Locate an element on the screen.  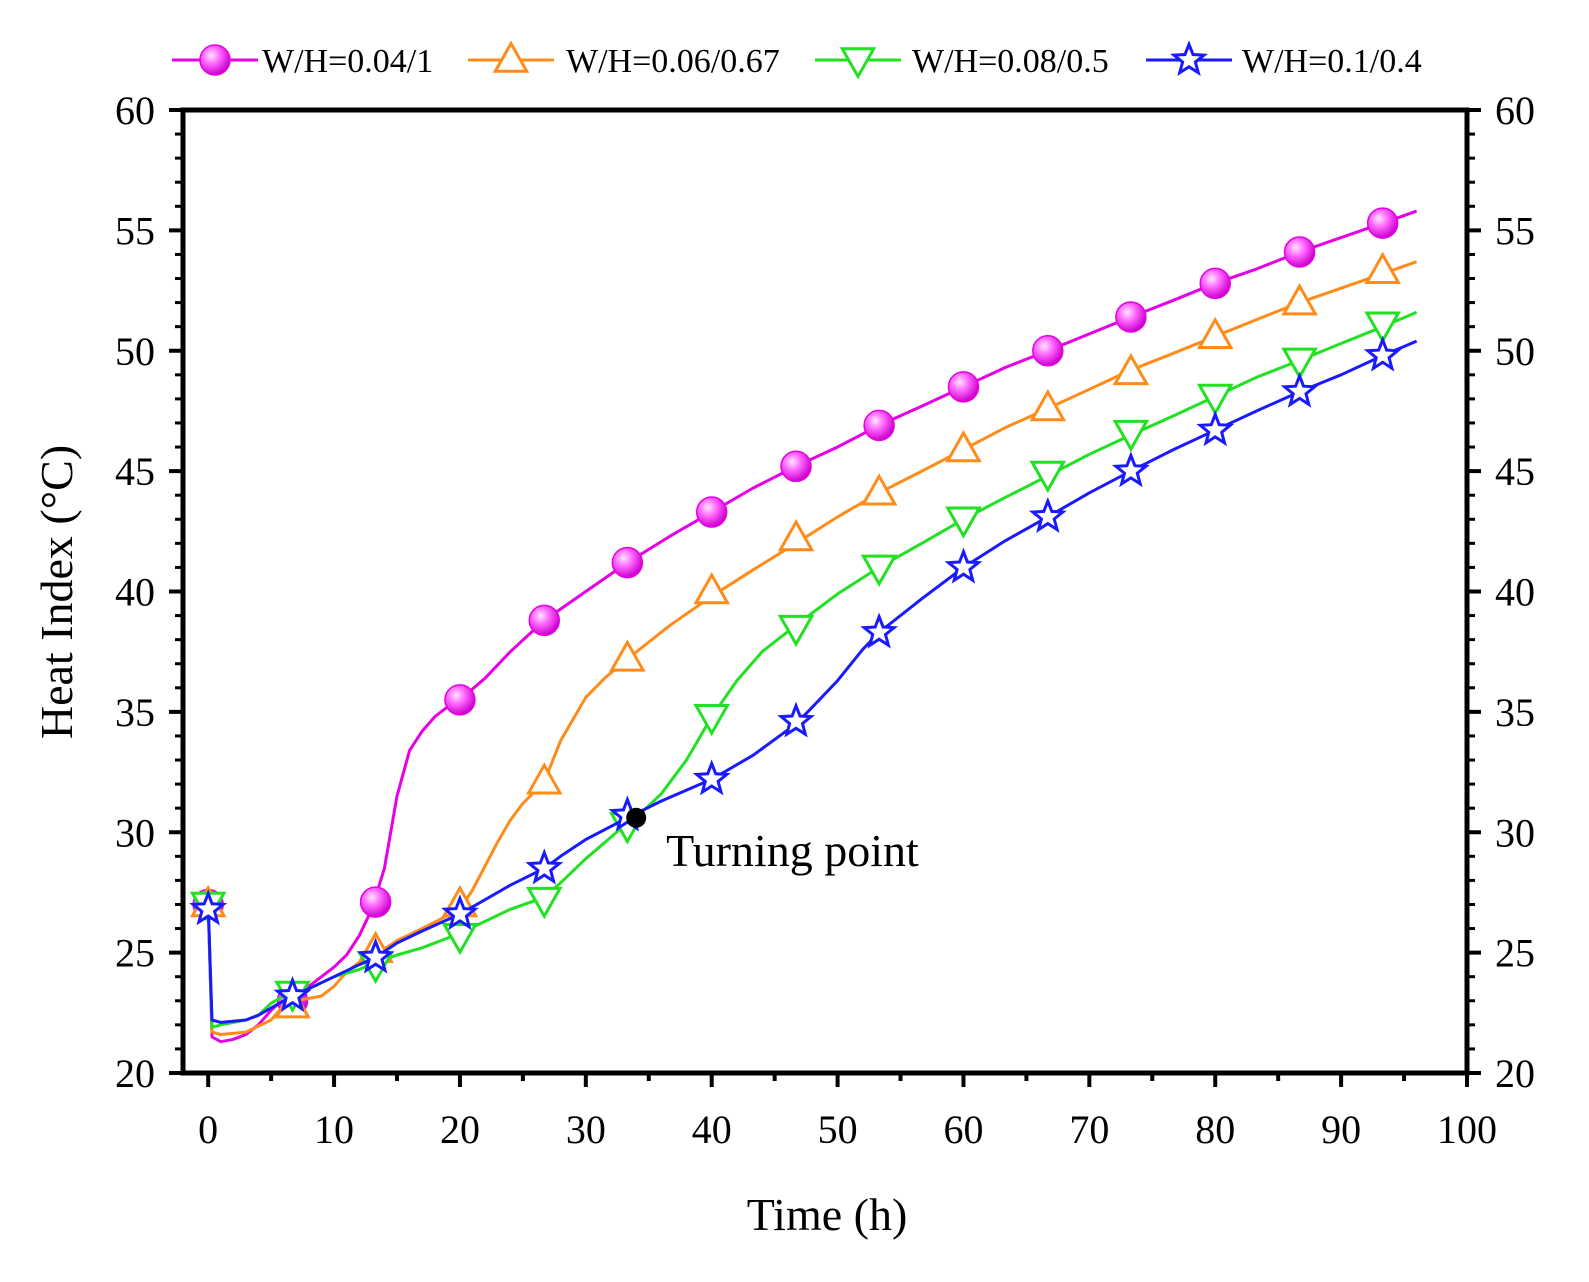
x-tick-label: 80 is located at coordinates (1215, 1129).